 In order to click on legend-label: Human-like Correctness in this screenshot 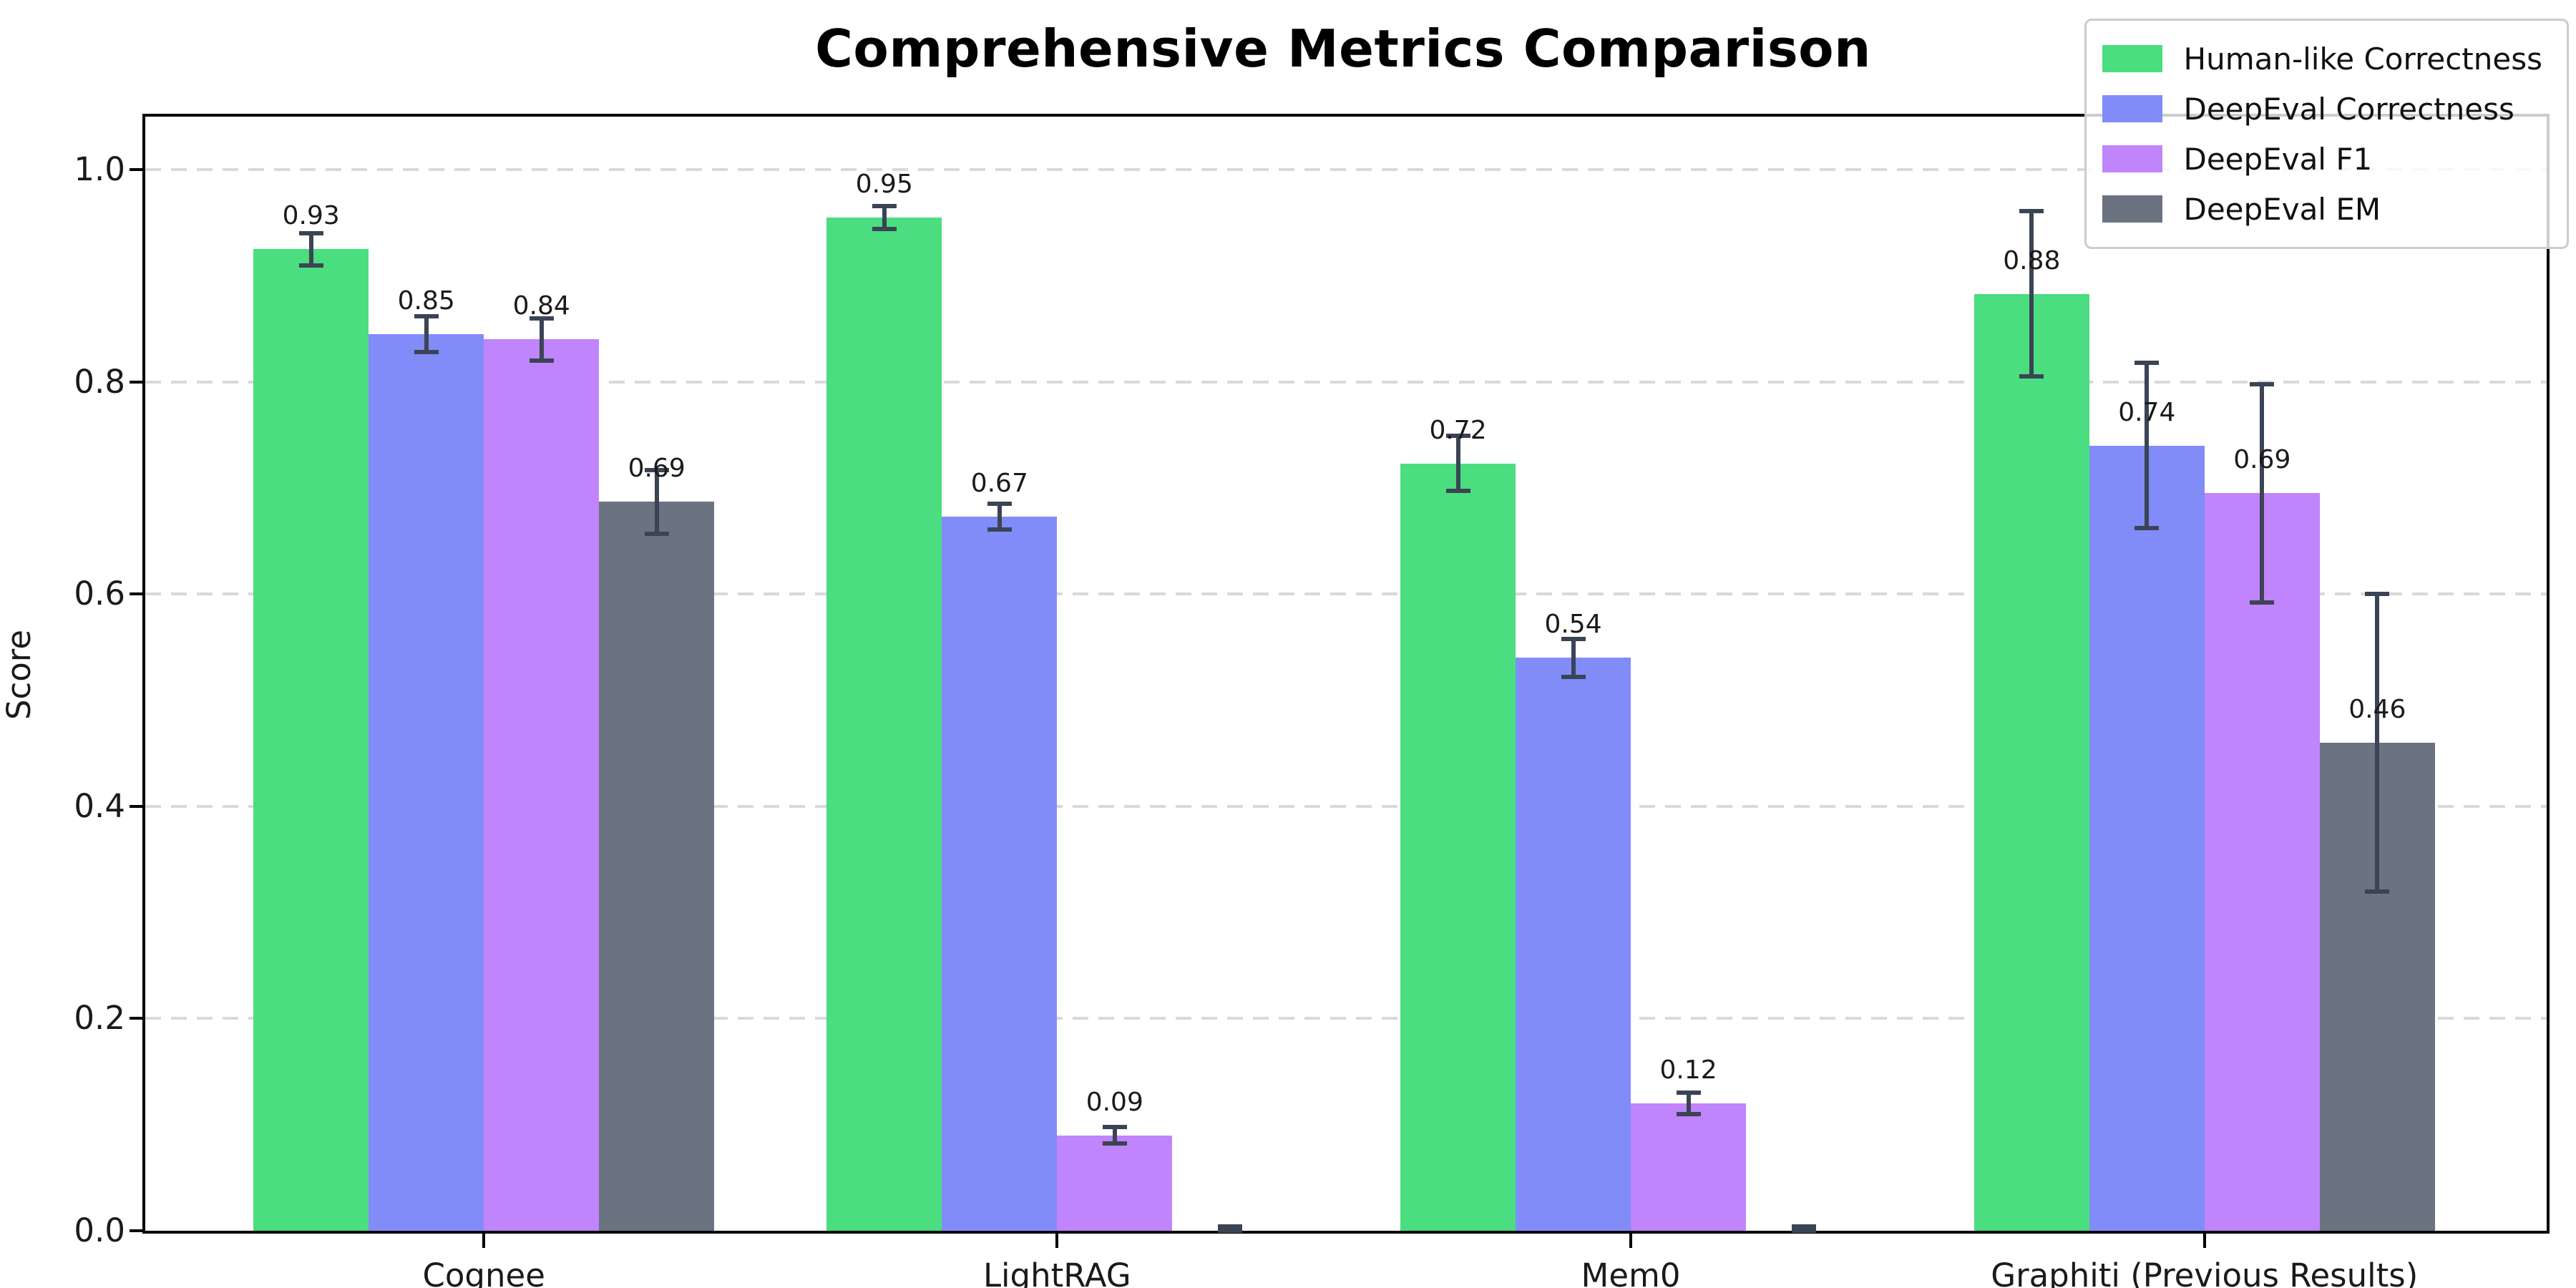, I will do `click(2363, 59)`.